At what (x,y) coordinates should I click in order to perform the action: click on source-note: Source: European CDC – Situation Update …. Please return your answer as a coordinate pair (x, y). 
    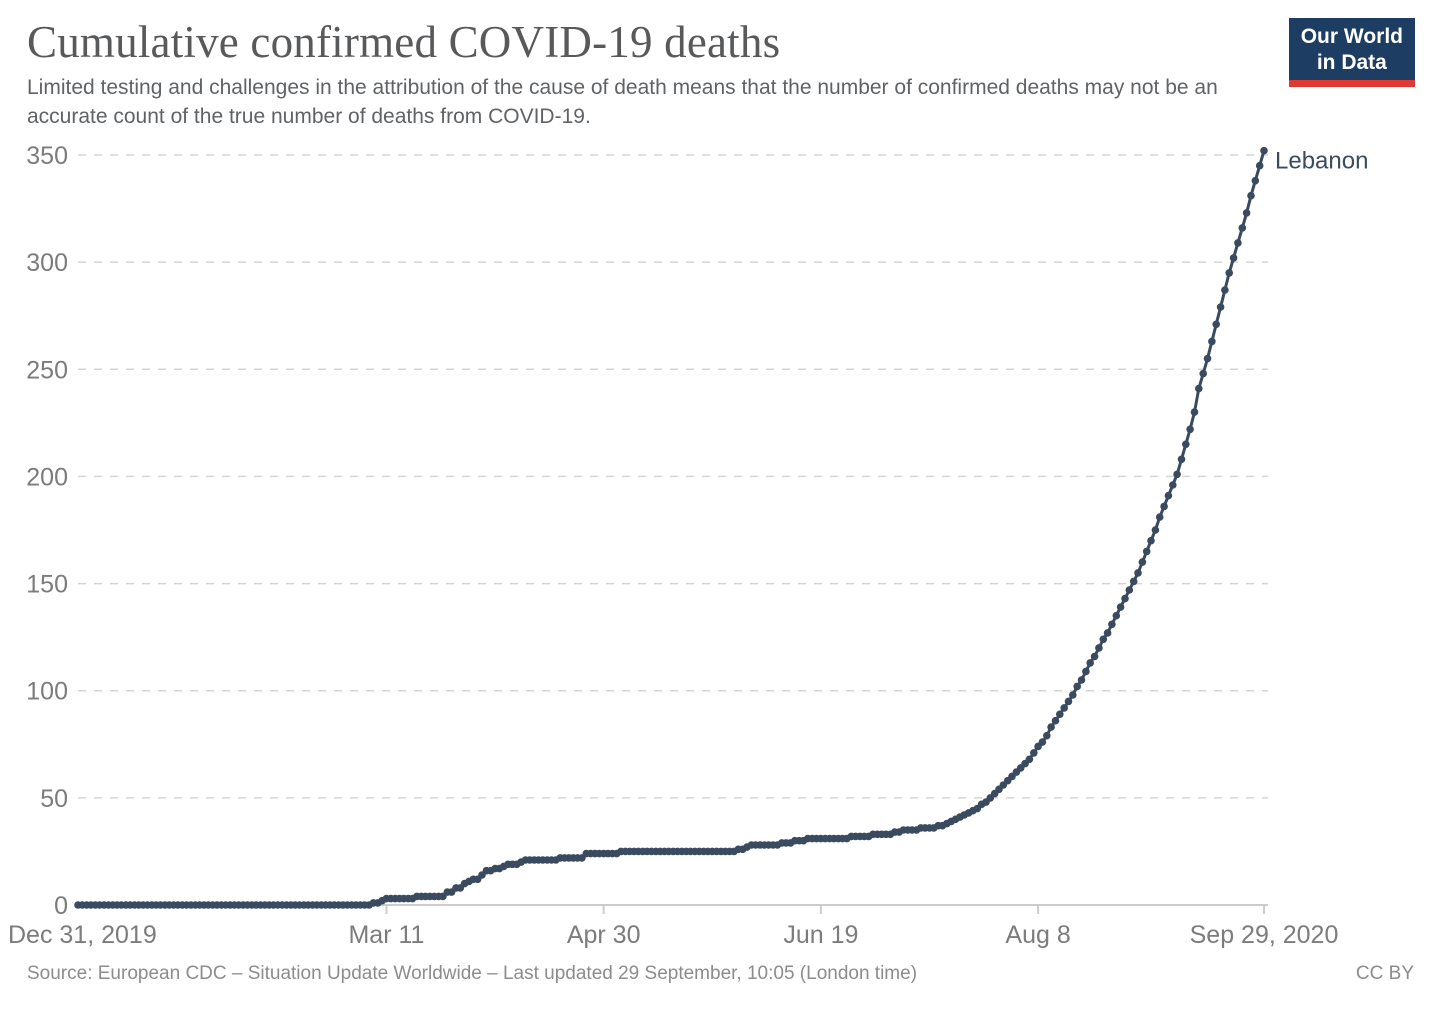
    Looking at the image, I should click on (472, 973).